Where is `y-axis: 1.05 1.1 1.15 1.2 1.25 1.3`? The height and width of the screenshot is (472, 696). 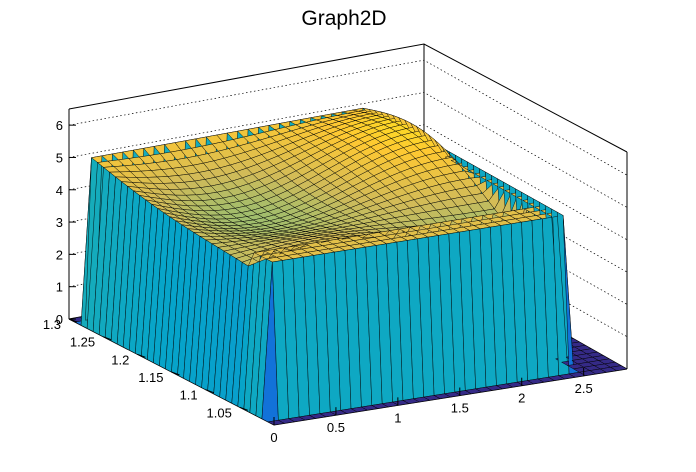 y-axis: 1.05 1.1 1.15 1.2 1.25 1.3 is located at coordinates (146, 368).